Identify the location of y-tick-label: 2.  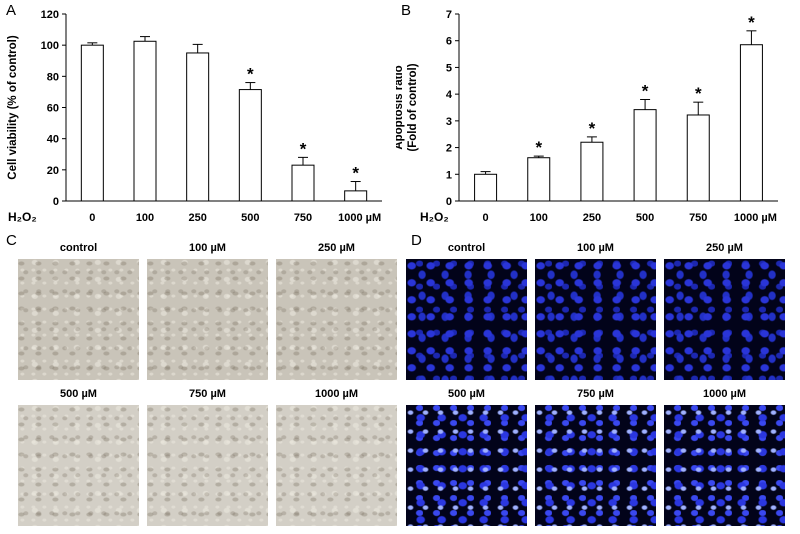
(449, 149).